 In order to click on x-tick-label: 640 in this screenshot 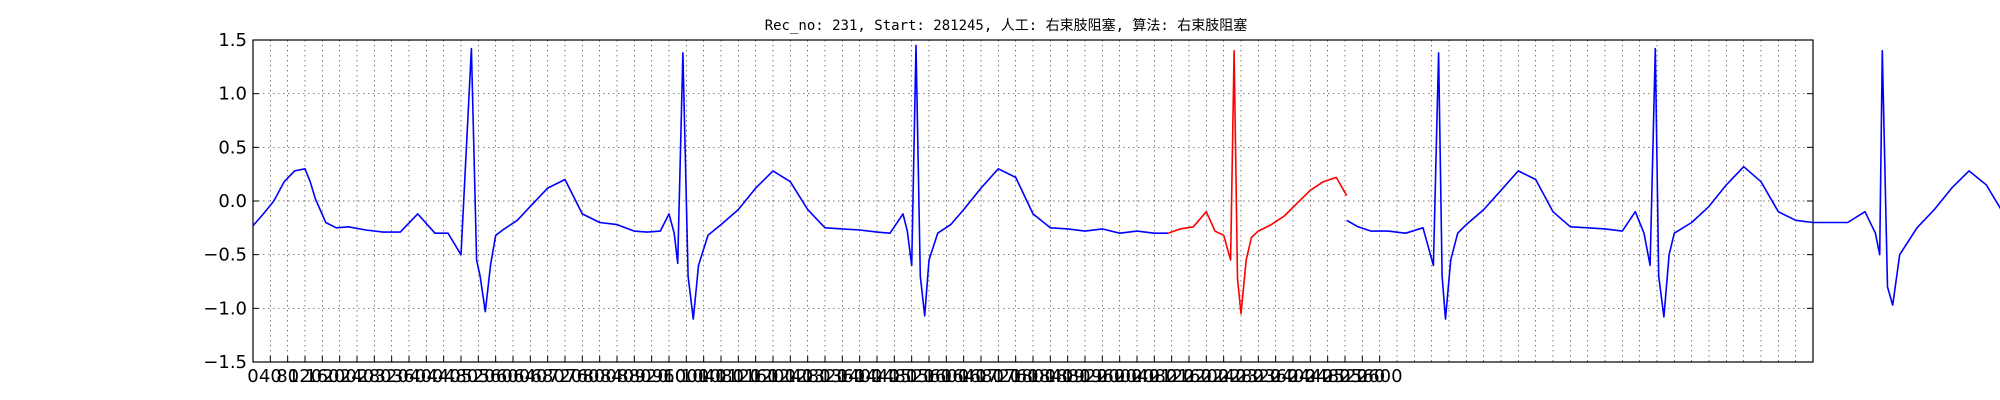, I will do `click(530, 376)`.